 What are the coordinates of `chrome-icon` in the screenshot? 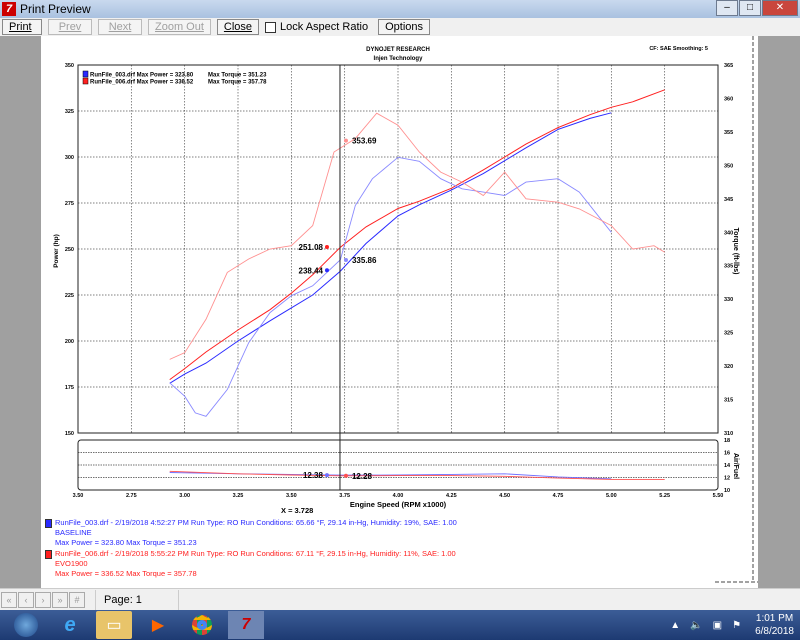 It's located at (202, 625).